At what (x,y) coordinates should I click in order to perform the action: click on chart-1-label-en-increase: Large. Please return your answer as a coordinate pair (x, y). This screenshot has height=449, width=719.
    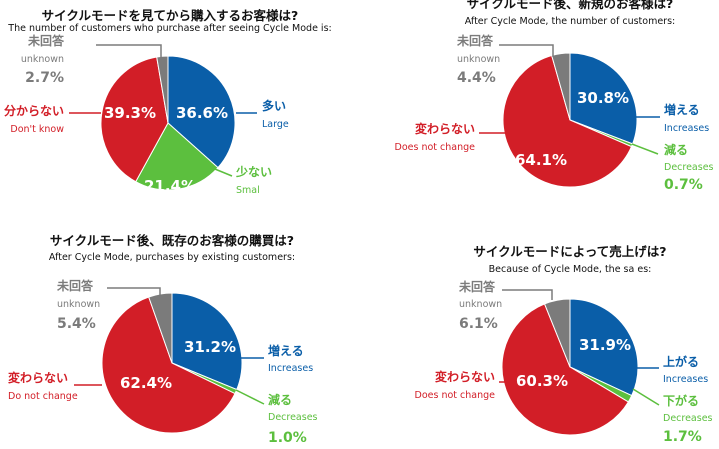
    Looking at the image, I should click on (275, 124).